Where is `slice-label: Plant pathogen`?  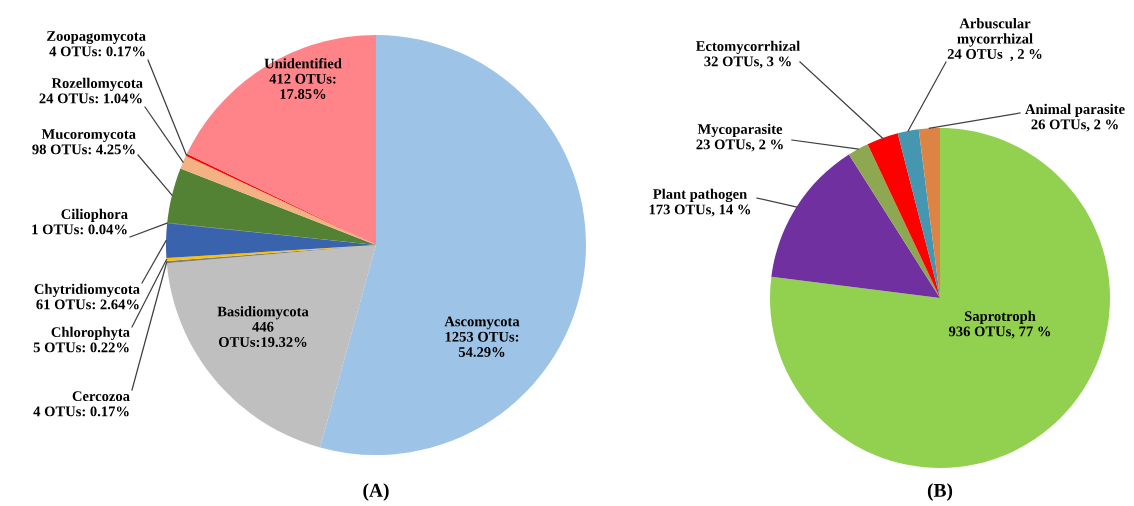 slice-label: Plant pathogen is located at coordinates (700, 195).